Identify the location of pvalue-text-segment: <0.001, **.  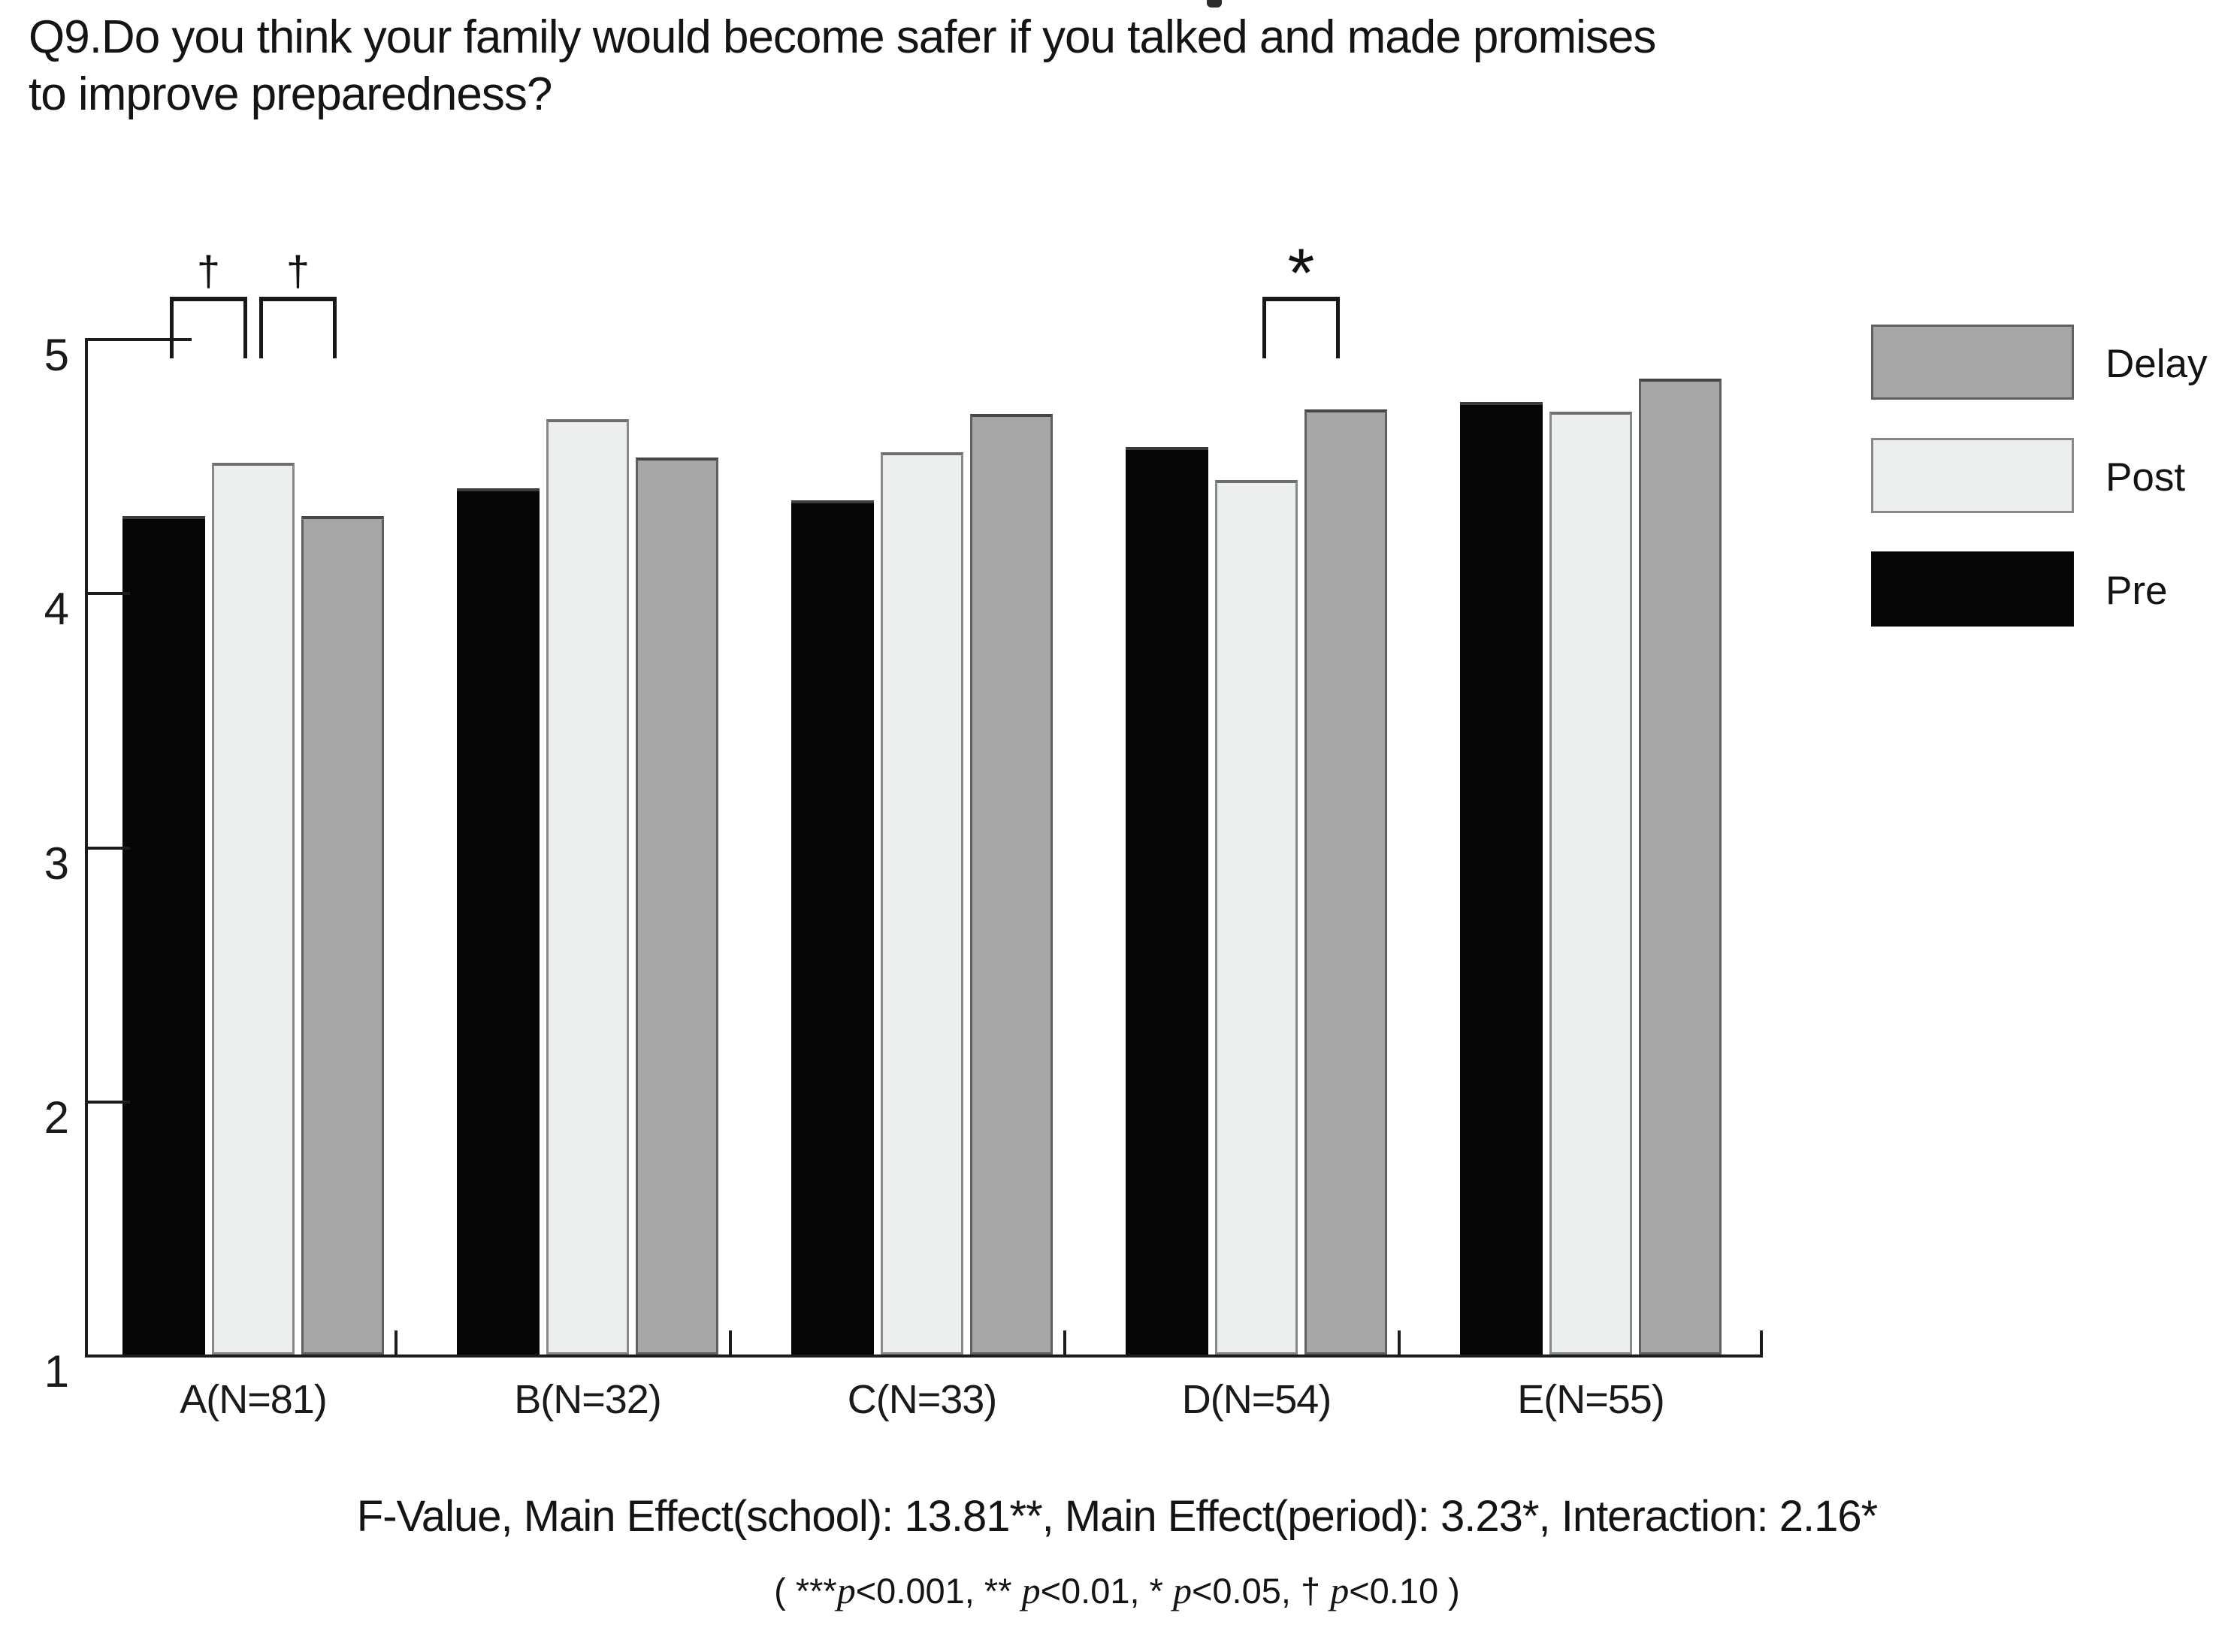
(938, 1591).